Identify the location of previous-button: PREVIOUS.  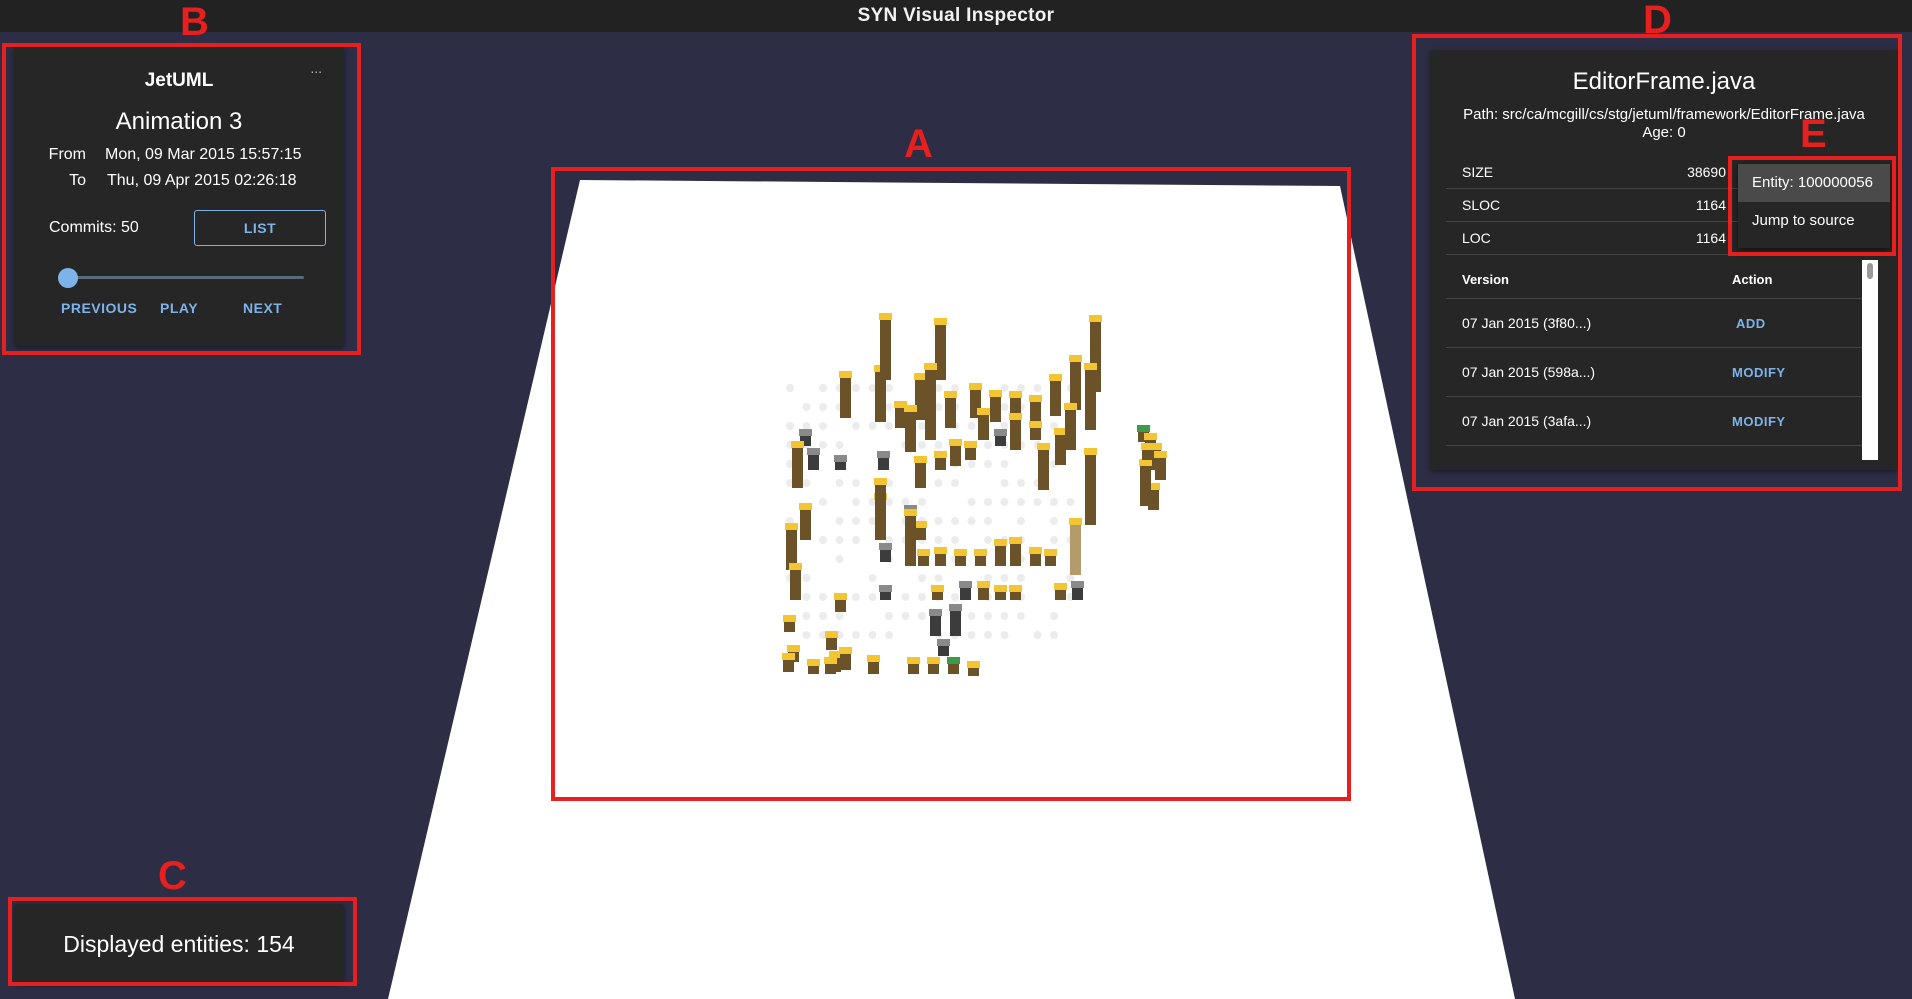
(99, 308).